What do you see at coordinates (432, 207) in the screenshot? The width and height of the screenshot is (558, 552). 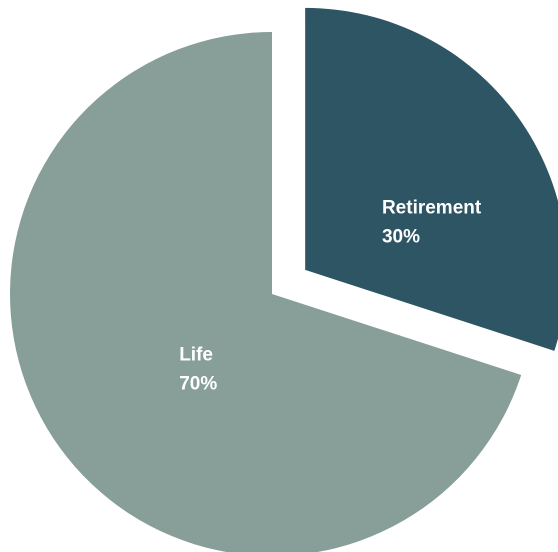 I see `slice-label: Retirement` at bounding box center [432, 207].